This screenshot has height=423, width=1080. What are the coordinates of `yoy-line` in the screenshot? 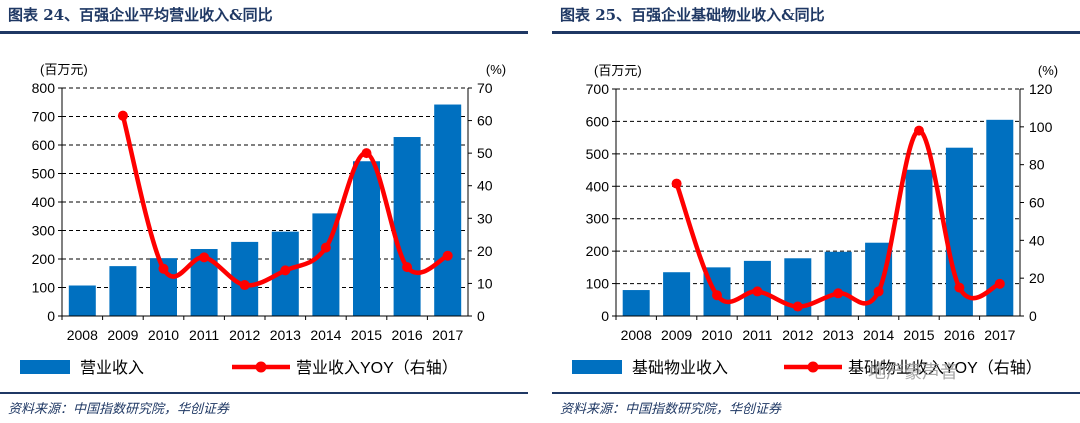 It's located at (837, 218).